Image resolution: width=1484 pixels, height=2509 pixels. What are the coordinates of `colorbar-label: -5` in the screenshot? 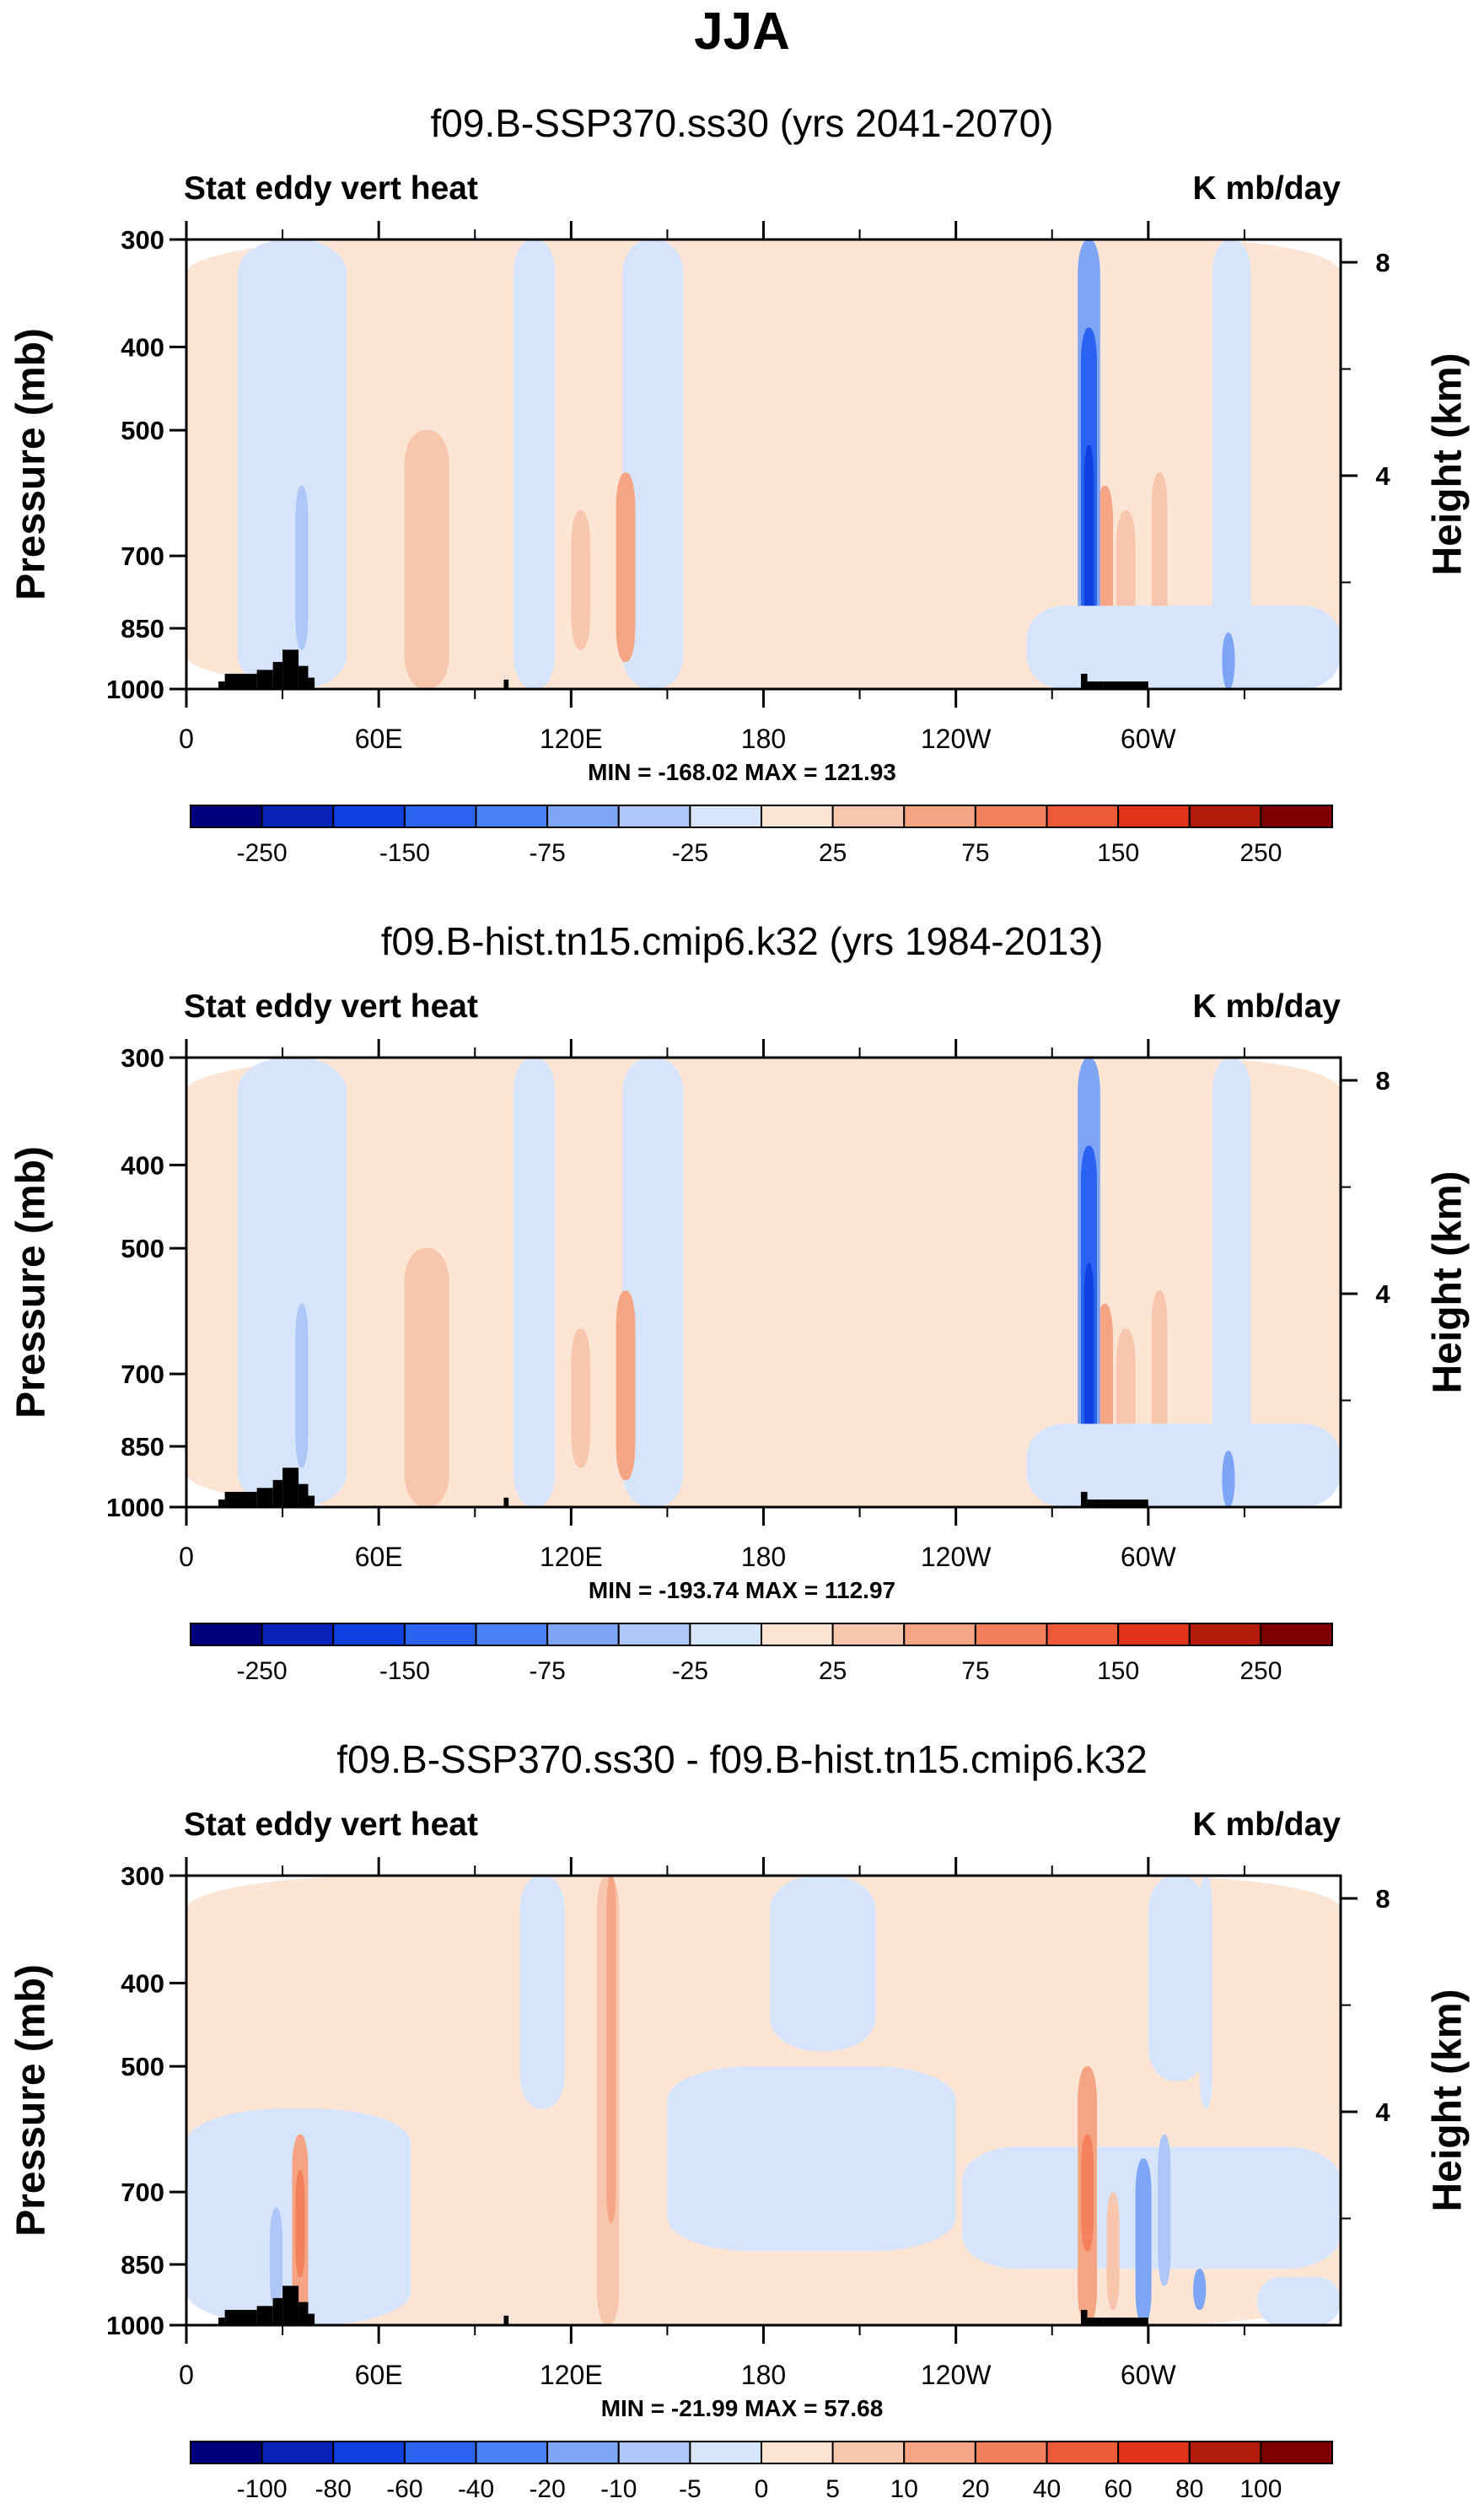 It's located at (690, 2489).